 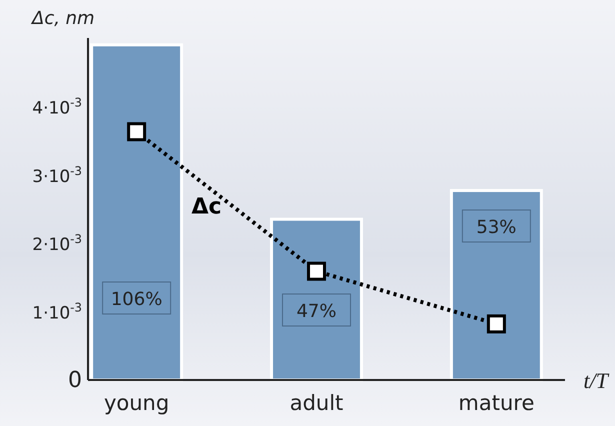 I want to click on y-tick-label: 0, so click(x=75, y=380).